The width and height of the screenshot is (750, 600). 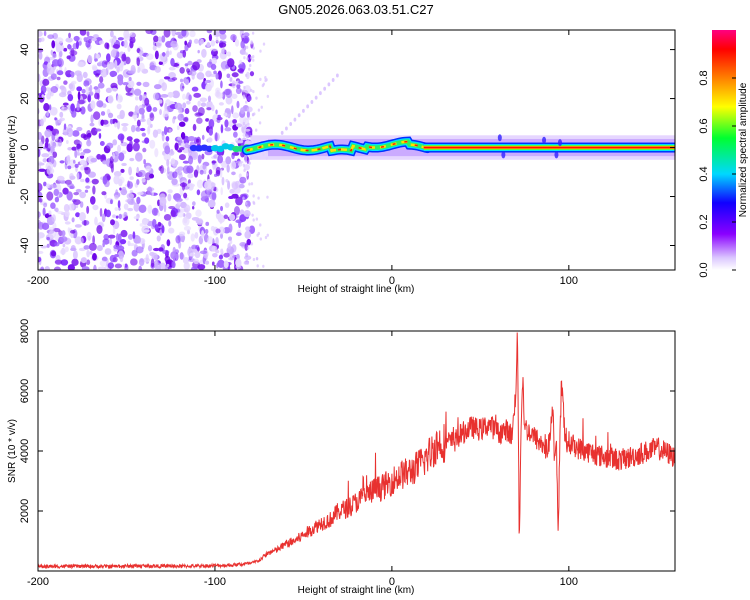 I want to click on colorbar-tick-label: 0.2, so click(x=704, y=221).